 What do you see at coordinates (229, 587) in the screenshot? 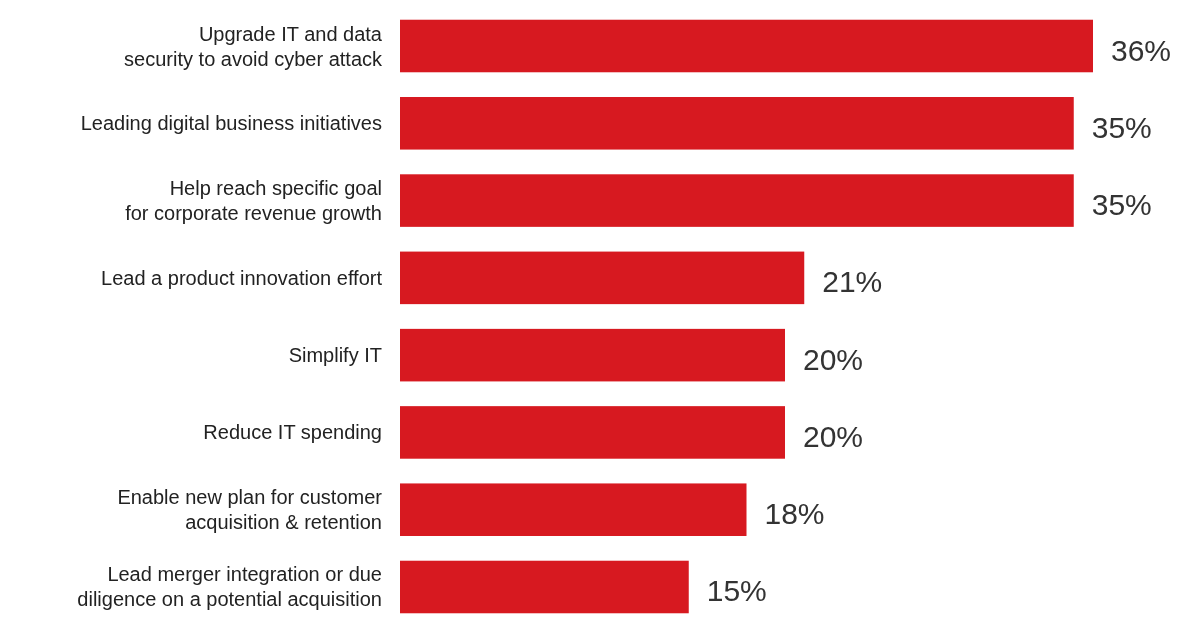
I see `y-tick-label: Lead merger integration or due diligence on a potential acquisition` at bounding box center [229, 587].